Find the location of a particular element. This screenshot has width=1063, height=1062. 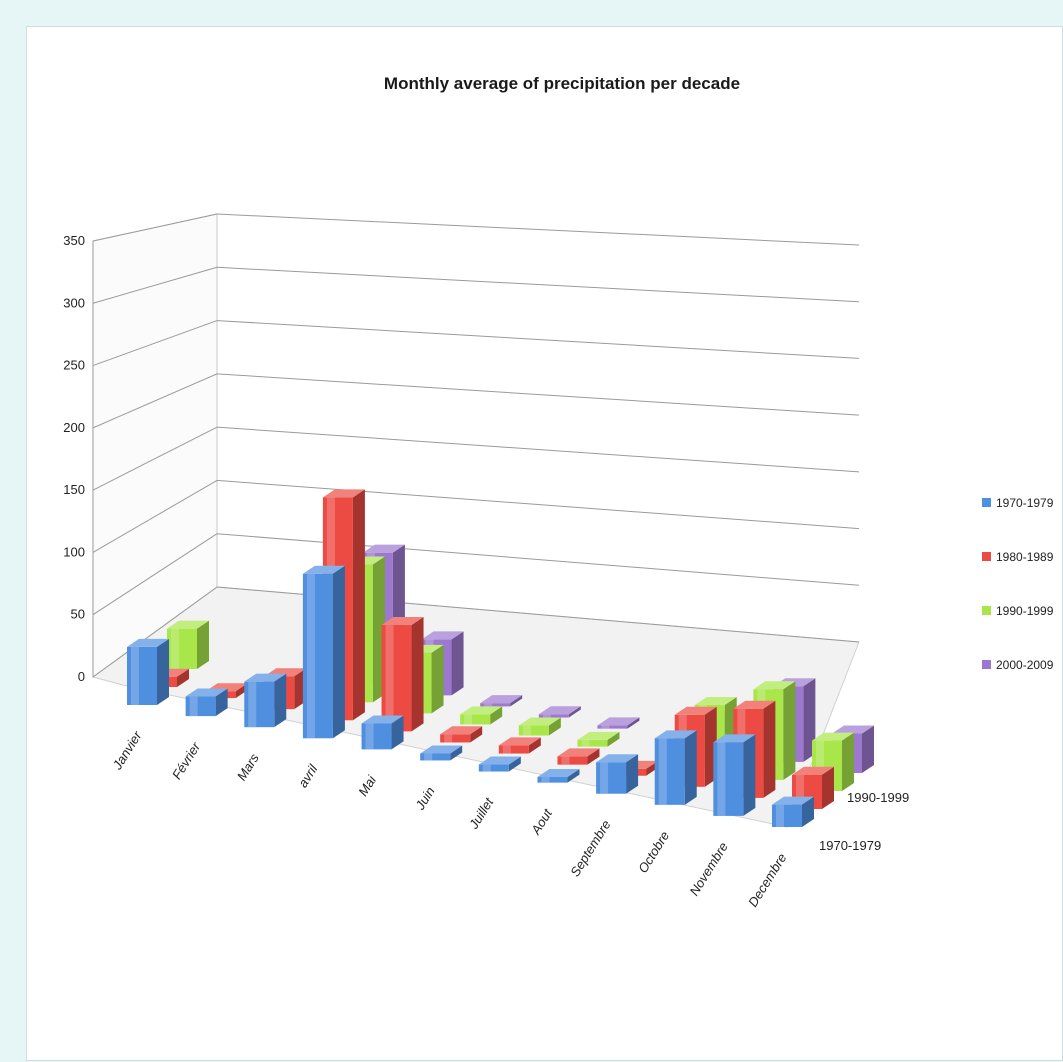

legend-label: 2000-2009 is located at coordinates (1025, 665).